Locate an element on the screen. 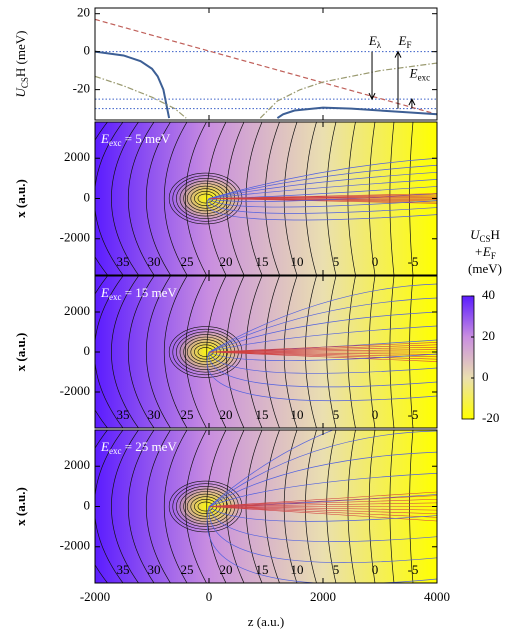 This screenshot has height=642, width=517. annotation-label: Eλ is located at coordinates (375, 41).